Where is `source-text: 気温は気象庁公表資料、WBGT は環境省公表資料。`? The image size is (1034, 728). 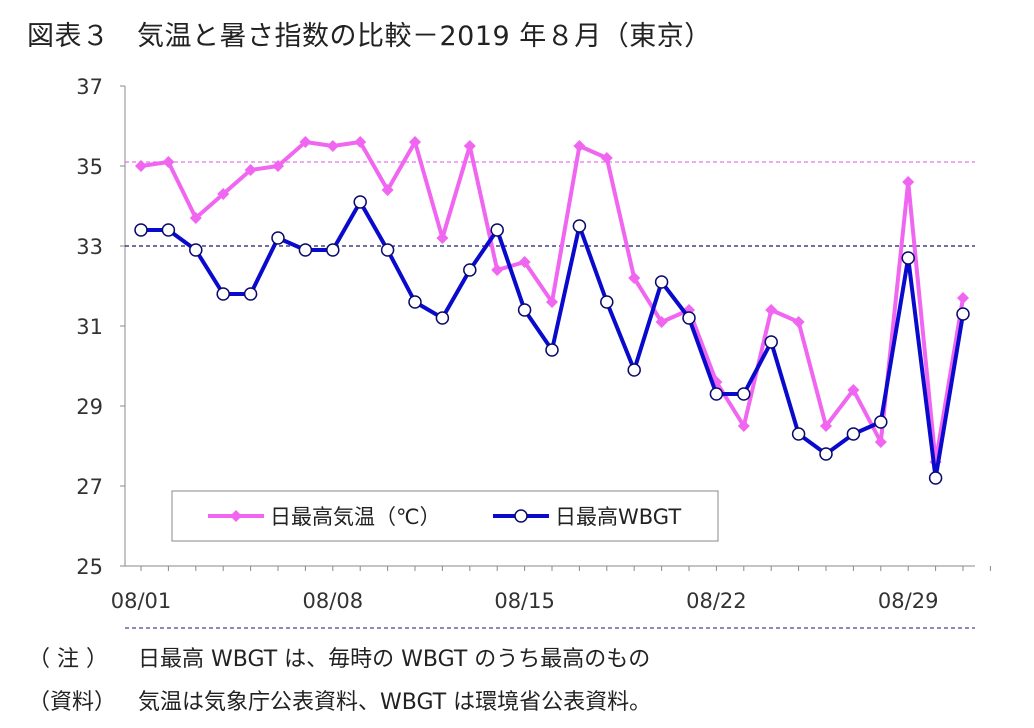 source-text: 気温は気象庁公表資料、WBGT は環境省公表資料。 is located at coordinates (395, 702).